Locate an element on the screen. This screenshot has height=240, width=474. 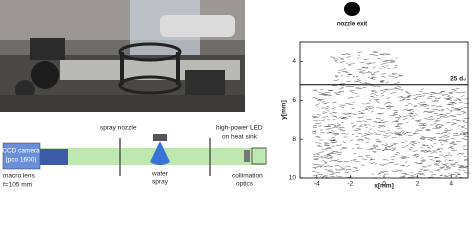
y-tick-label: 4 is located at coordinates (294, 61).